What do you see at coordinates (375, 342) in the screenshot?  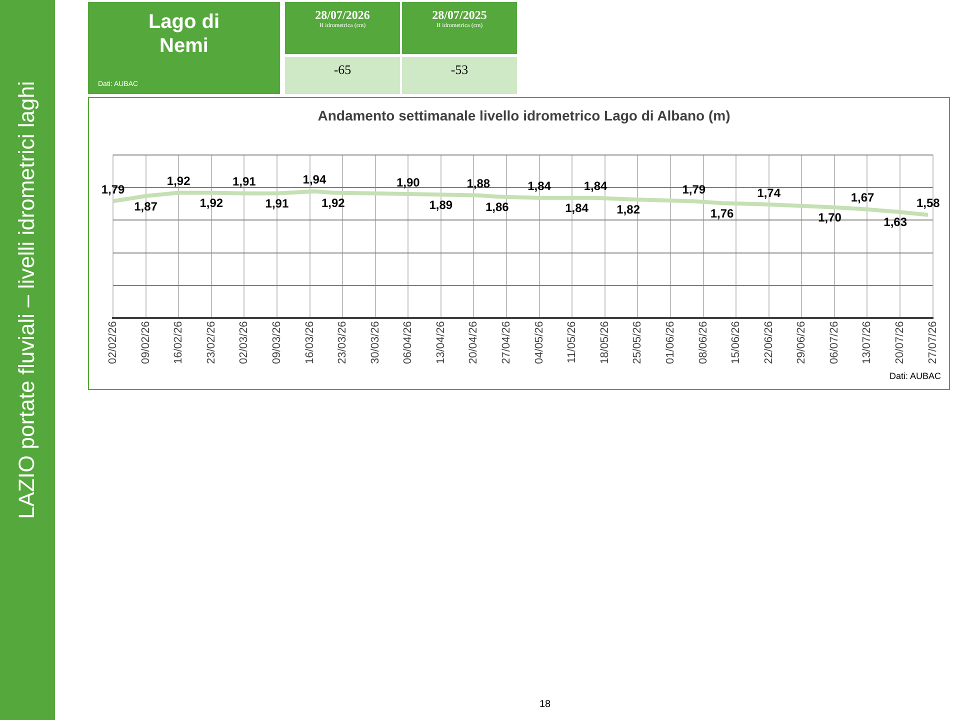 I see `x-tick-label: 30/03/26` at bounding box center [375, 342].